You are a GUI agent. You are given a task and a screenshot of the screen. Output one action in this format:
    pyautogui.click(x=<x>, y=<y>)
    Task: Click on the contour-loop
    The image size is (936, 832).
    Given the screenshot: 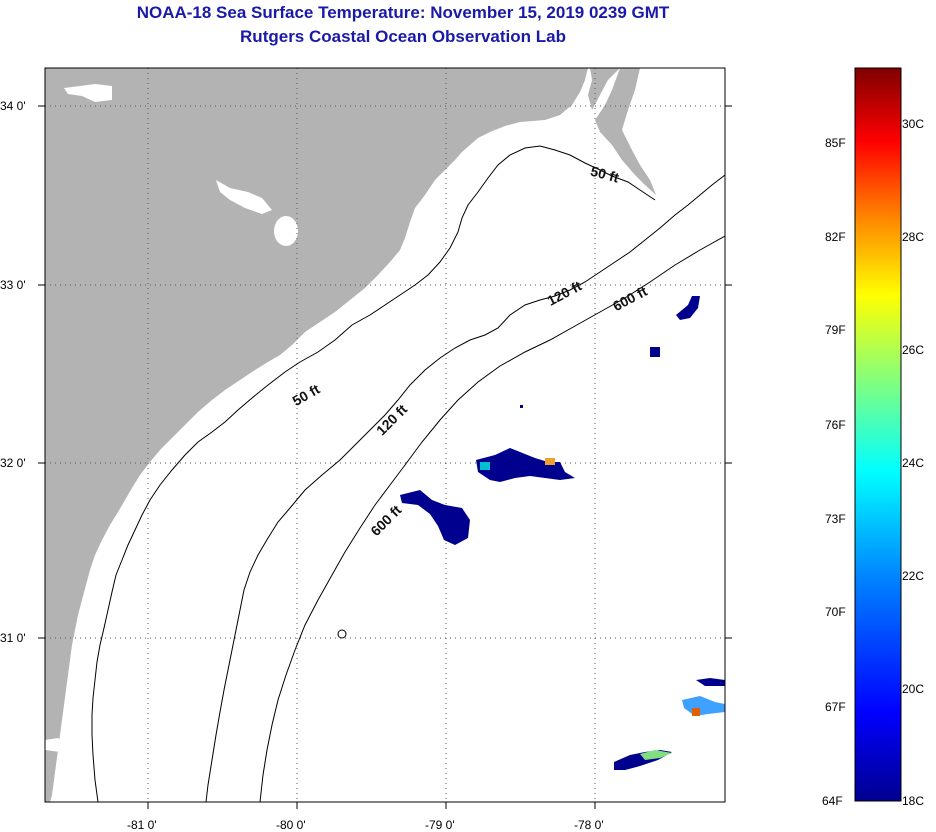 What is the action you would take?
    pyautogui.click(x=342, y=634)
    